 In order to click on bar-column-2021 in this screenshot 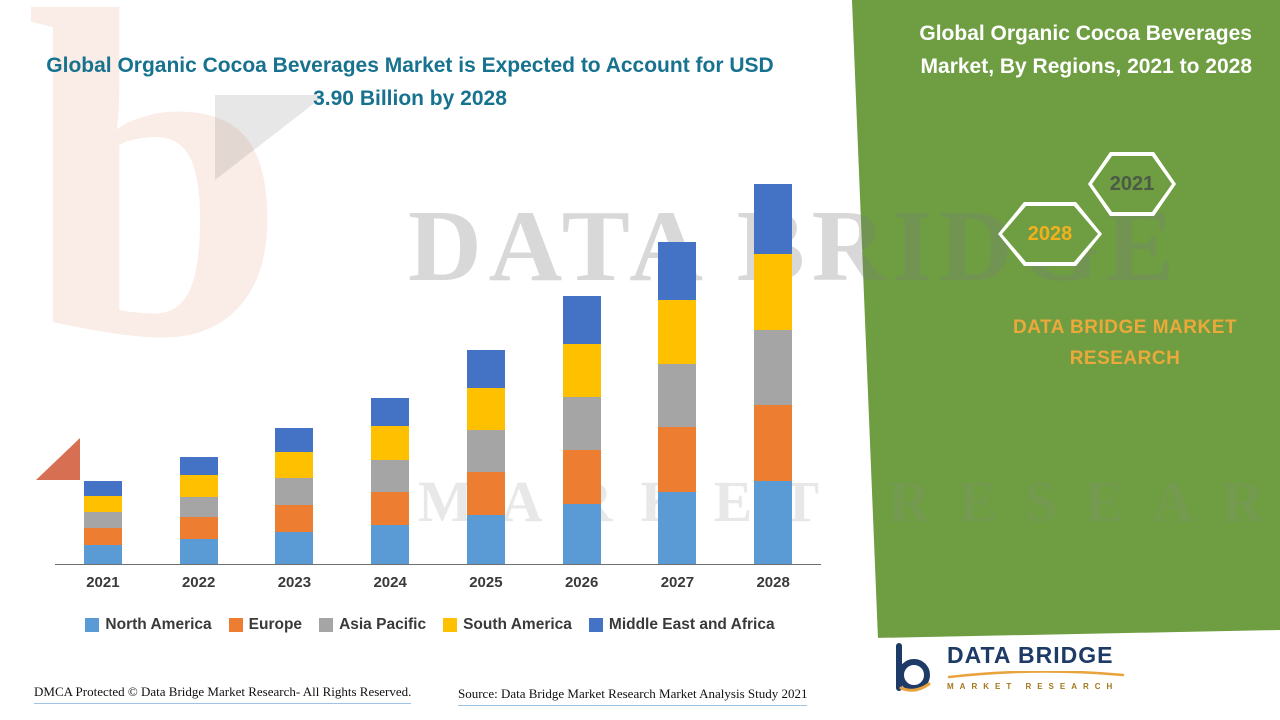, I will do `click(103, 369)`.